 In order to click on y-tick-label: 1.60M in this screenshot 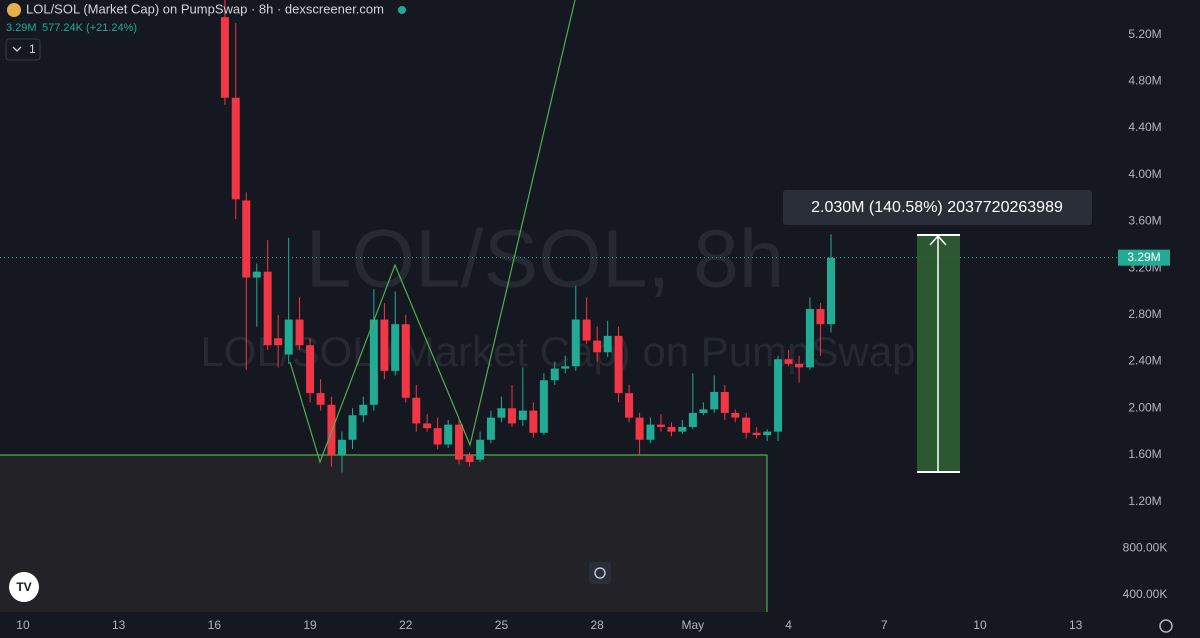, I will do `click(1144, 454)`.